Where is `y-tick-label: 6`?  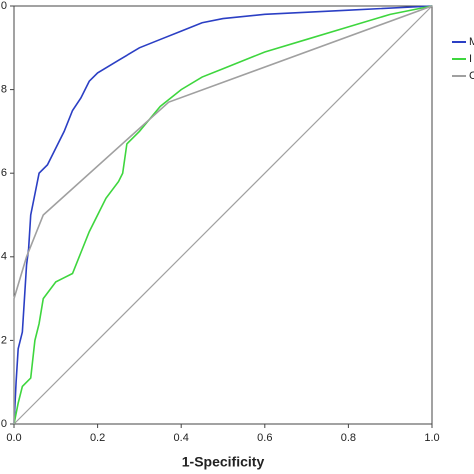 y-tick-label: 6 is located at coordinates (4, 173).